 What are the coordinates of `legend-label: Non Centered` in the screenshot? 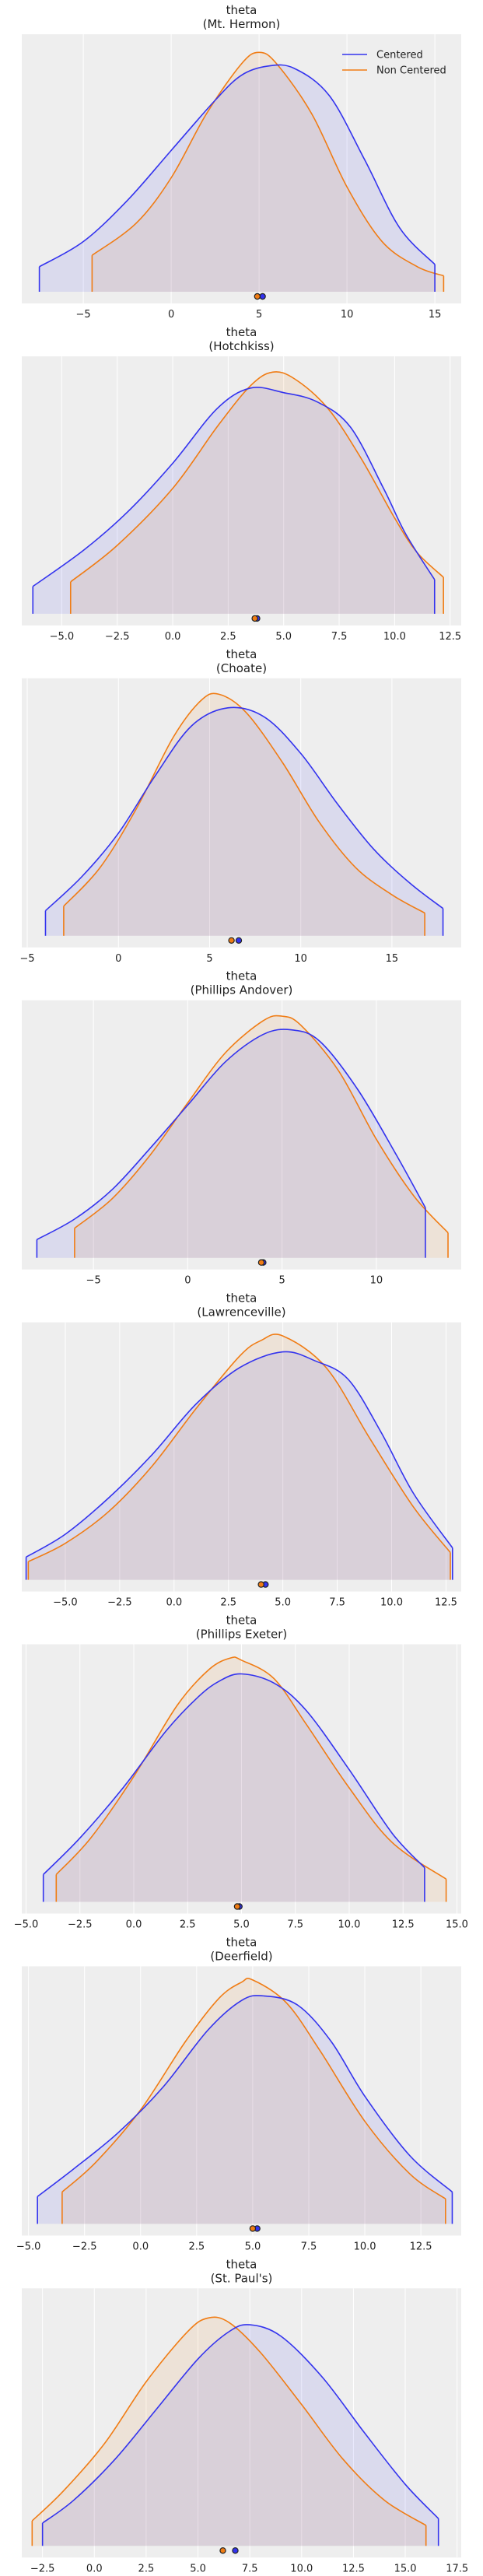 It's located at (411, 71).